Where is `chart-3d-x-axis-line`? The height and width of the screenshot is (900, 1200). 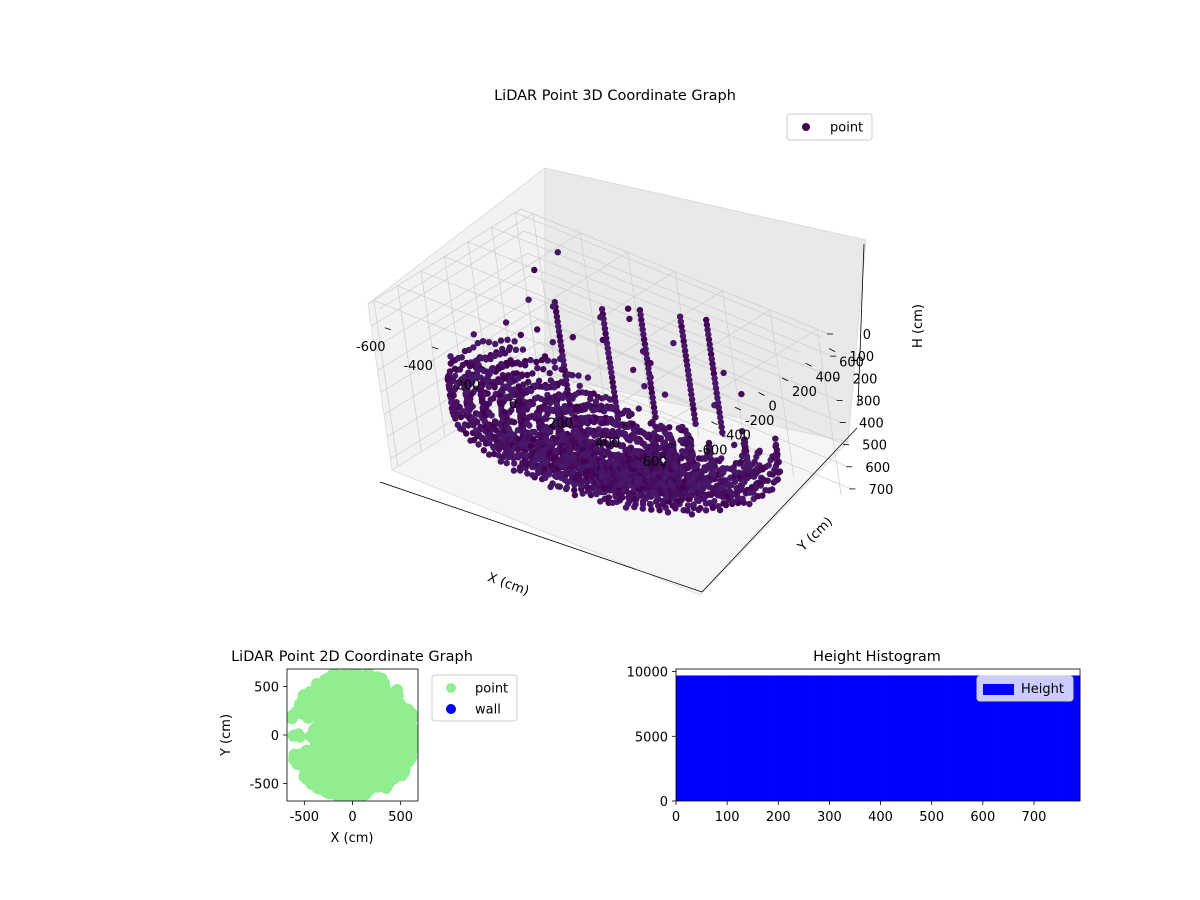 chart-3d-x-axis-line is located at coordinates (541, 537).